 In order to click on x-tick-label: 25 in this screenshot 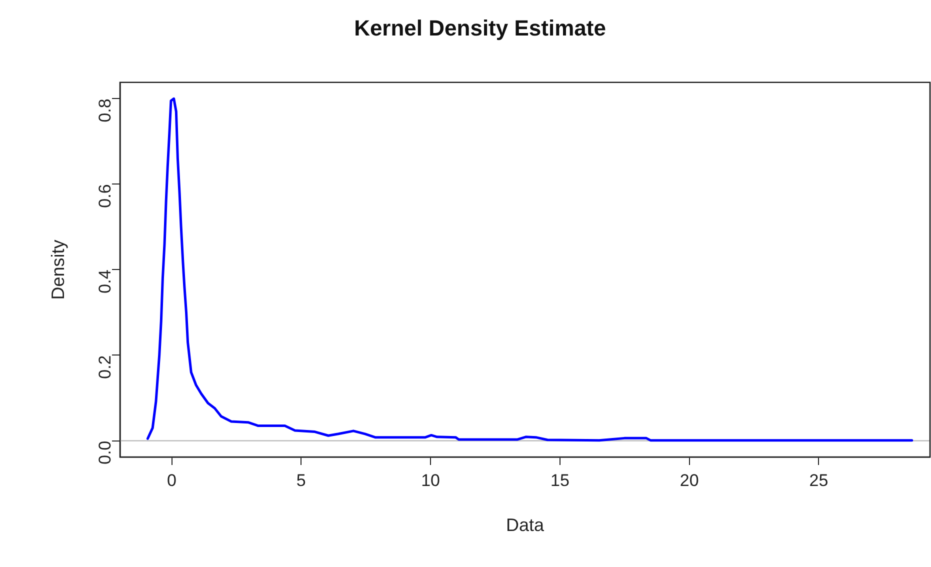, I will do `click(818, 480)`.